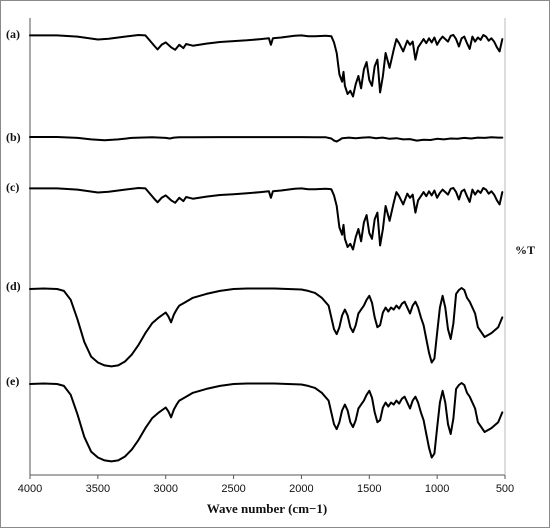 The height and width of the screenshot is (528, 550). What do you see at coordinates (12, 381) in the screenshot?
I see `trace-label-e: (e)` at bounding box center [12, 381].